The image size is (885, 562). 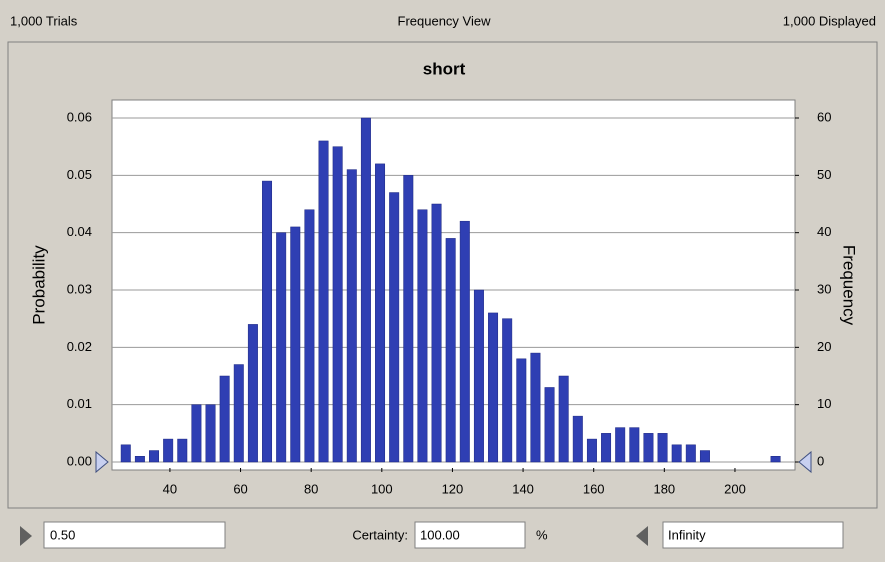 What do you see at coordinates (79, 288) in the screenshot?
I see `y-tick-label: 0.03` at bounding box center [79, 288].